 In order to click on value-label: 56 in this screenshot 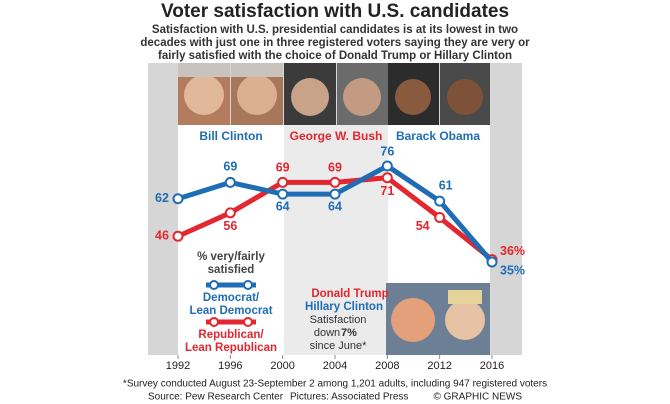, I will do `click(230, 226)`.